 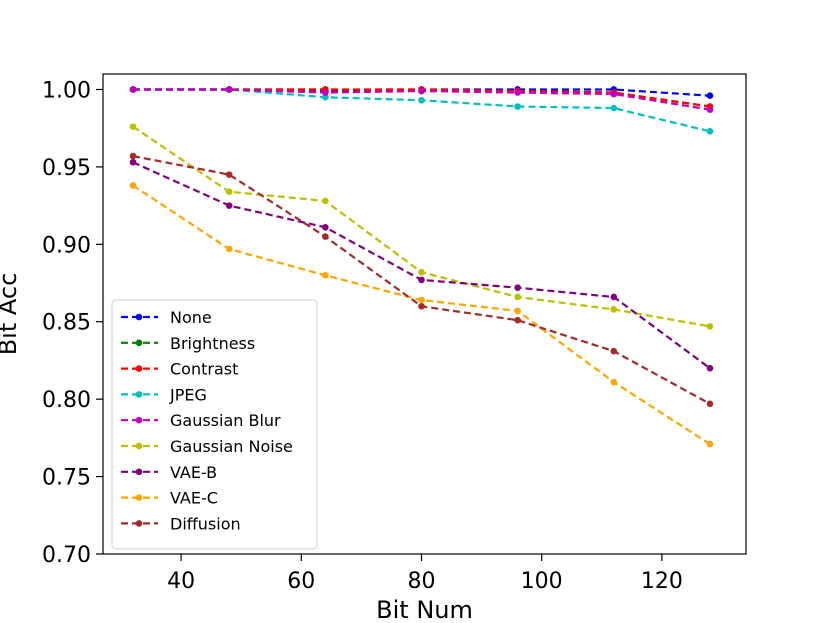 I want to click on y-tick-label: 0.85, so click(x=66, y=323).